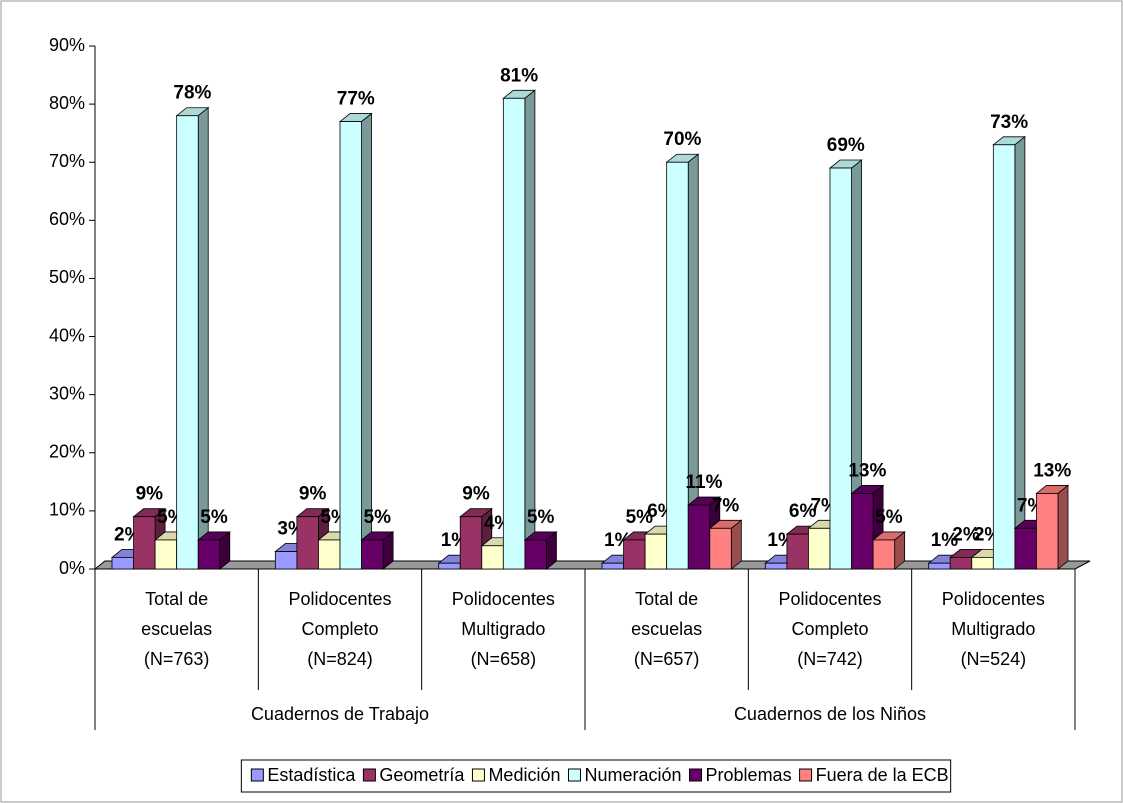 The height and width of the screenshot is (803, 1123). What do you see at coordinates (67, 219) in the screenshot?
I see `y-tick-label: 60%` at bounding box center [67, 219].